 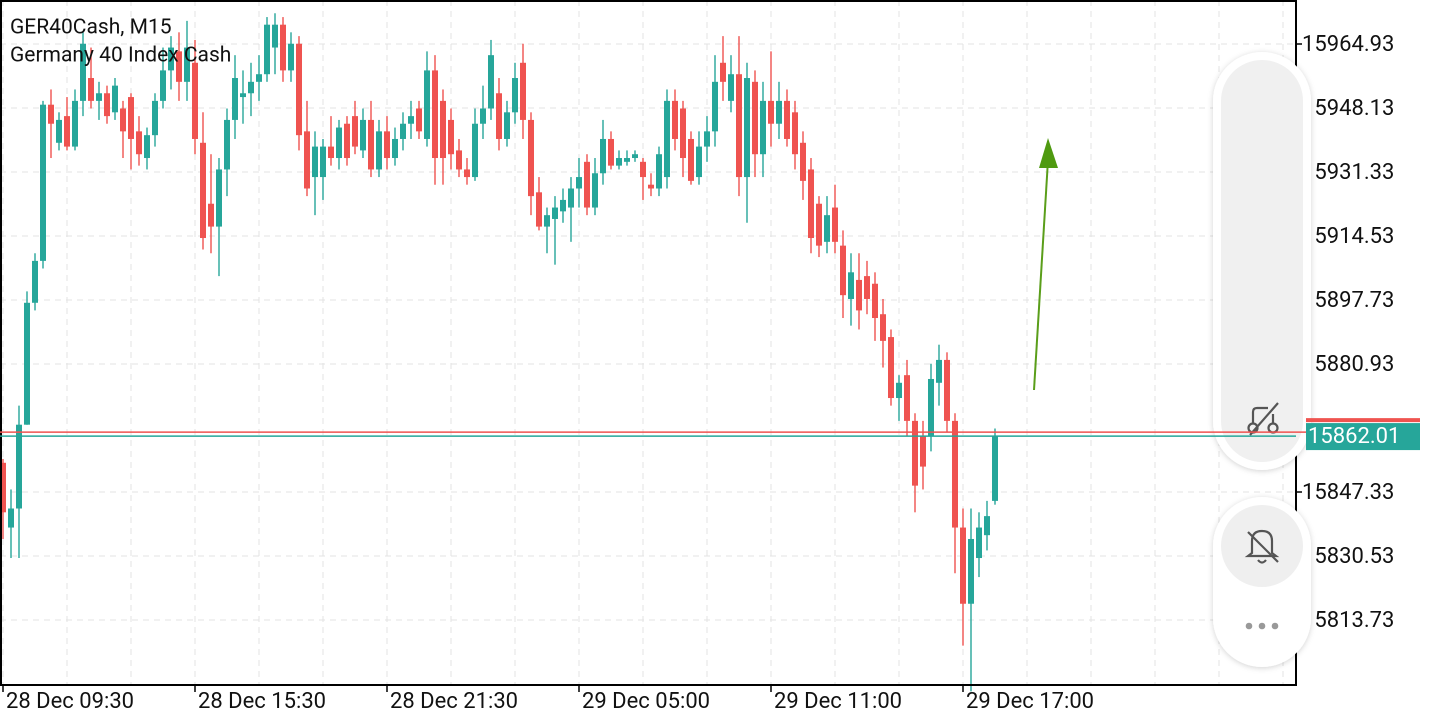 What do you see at coordinates (1263, 419) in the screenshot?
I see `draw-tool-button` at bounding box center [1263, 419].